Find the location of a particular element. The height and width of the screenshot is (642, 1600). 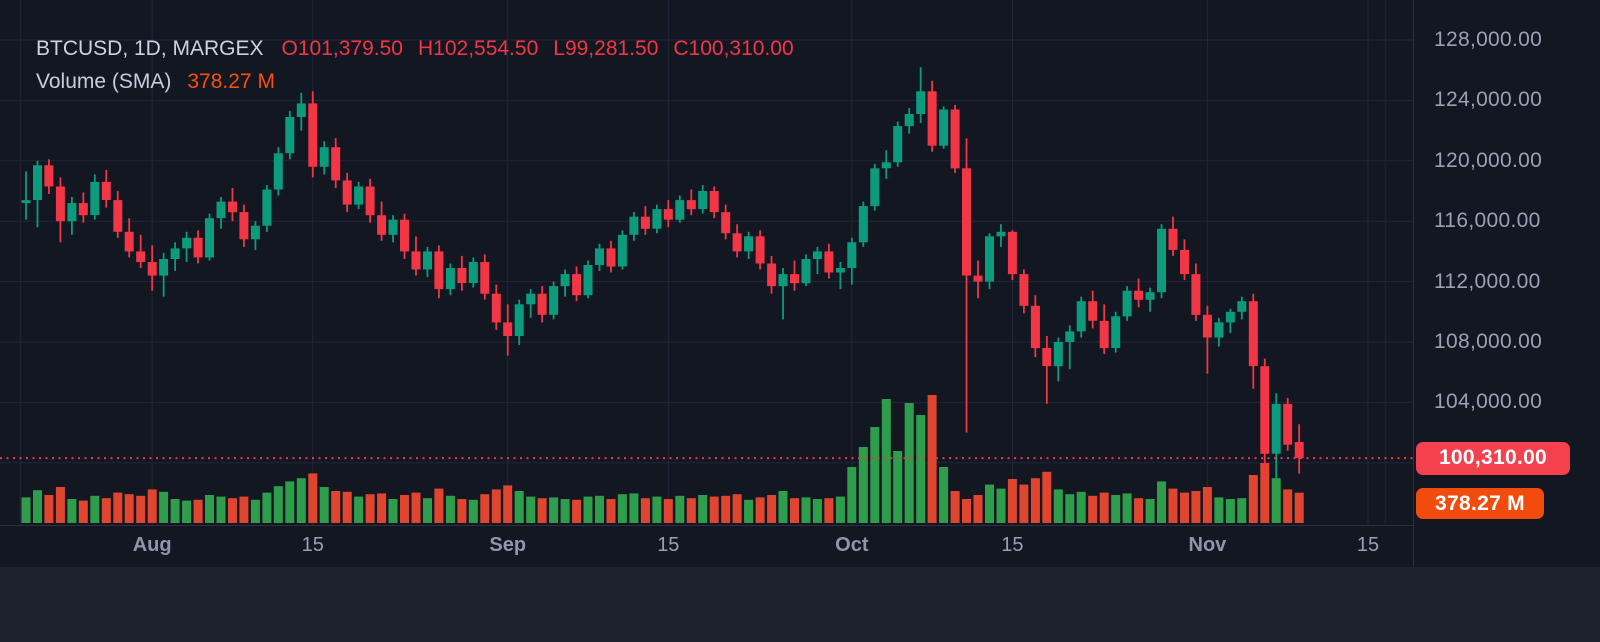

price-axis-label: 120,000.00 is located at coordinates (1488, 160).